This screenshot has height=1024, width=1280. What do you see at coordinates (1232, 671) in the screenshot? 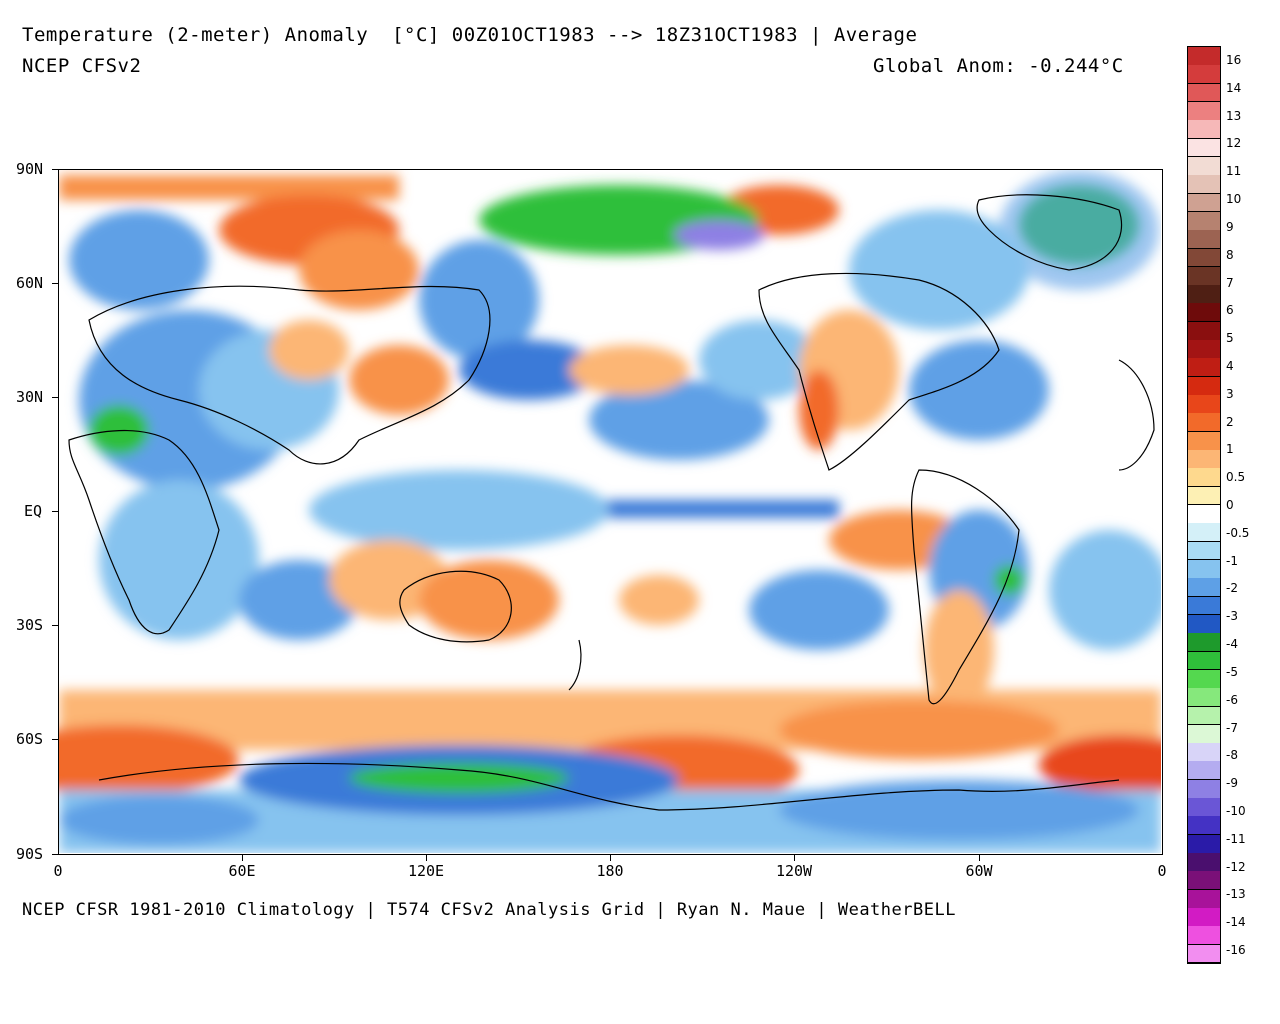
I see `legend-label: -5` at bounding box center [1232, 671].